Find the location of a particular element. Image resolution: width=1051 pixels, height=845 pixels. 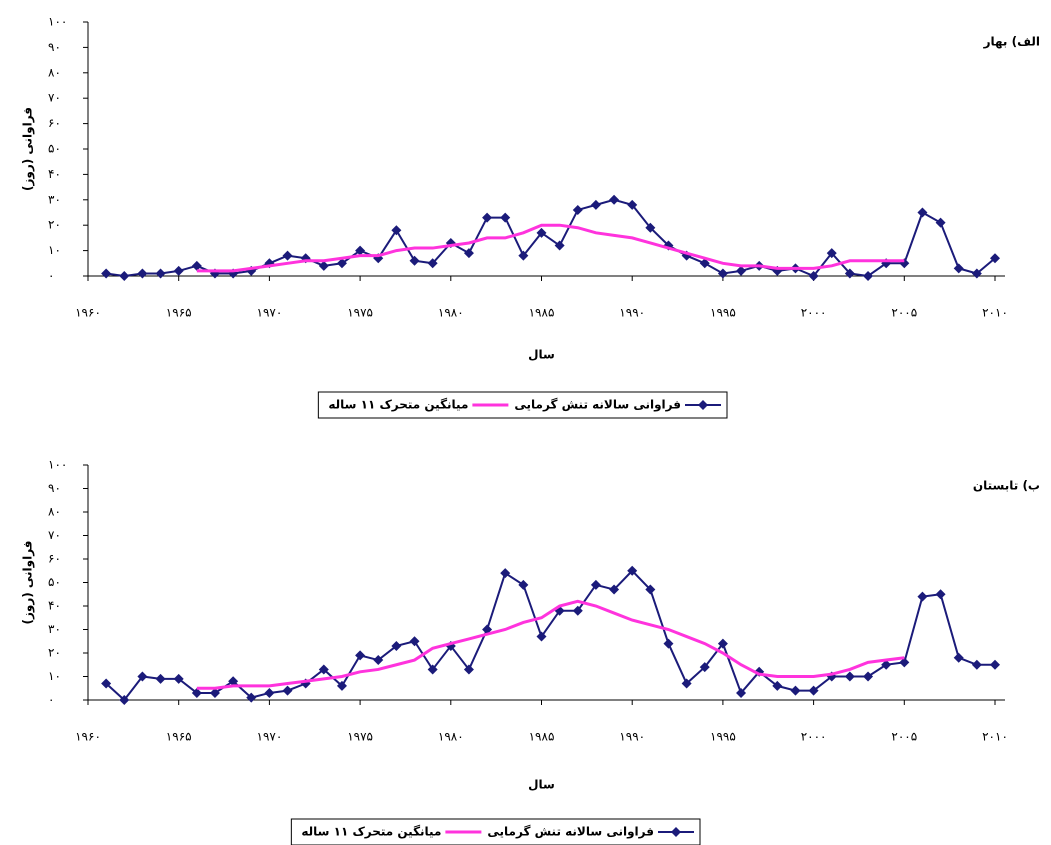

x-tick-label: ۲۰۰۵ is located at coordinates (904, 313).